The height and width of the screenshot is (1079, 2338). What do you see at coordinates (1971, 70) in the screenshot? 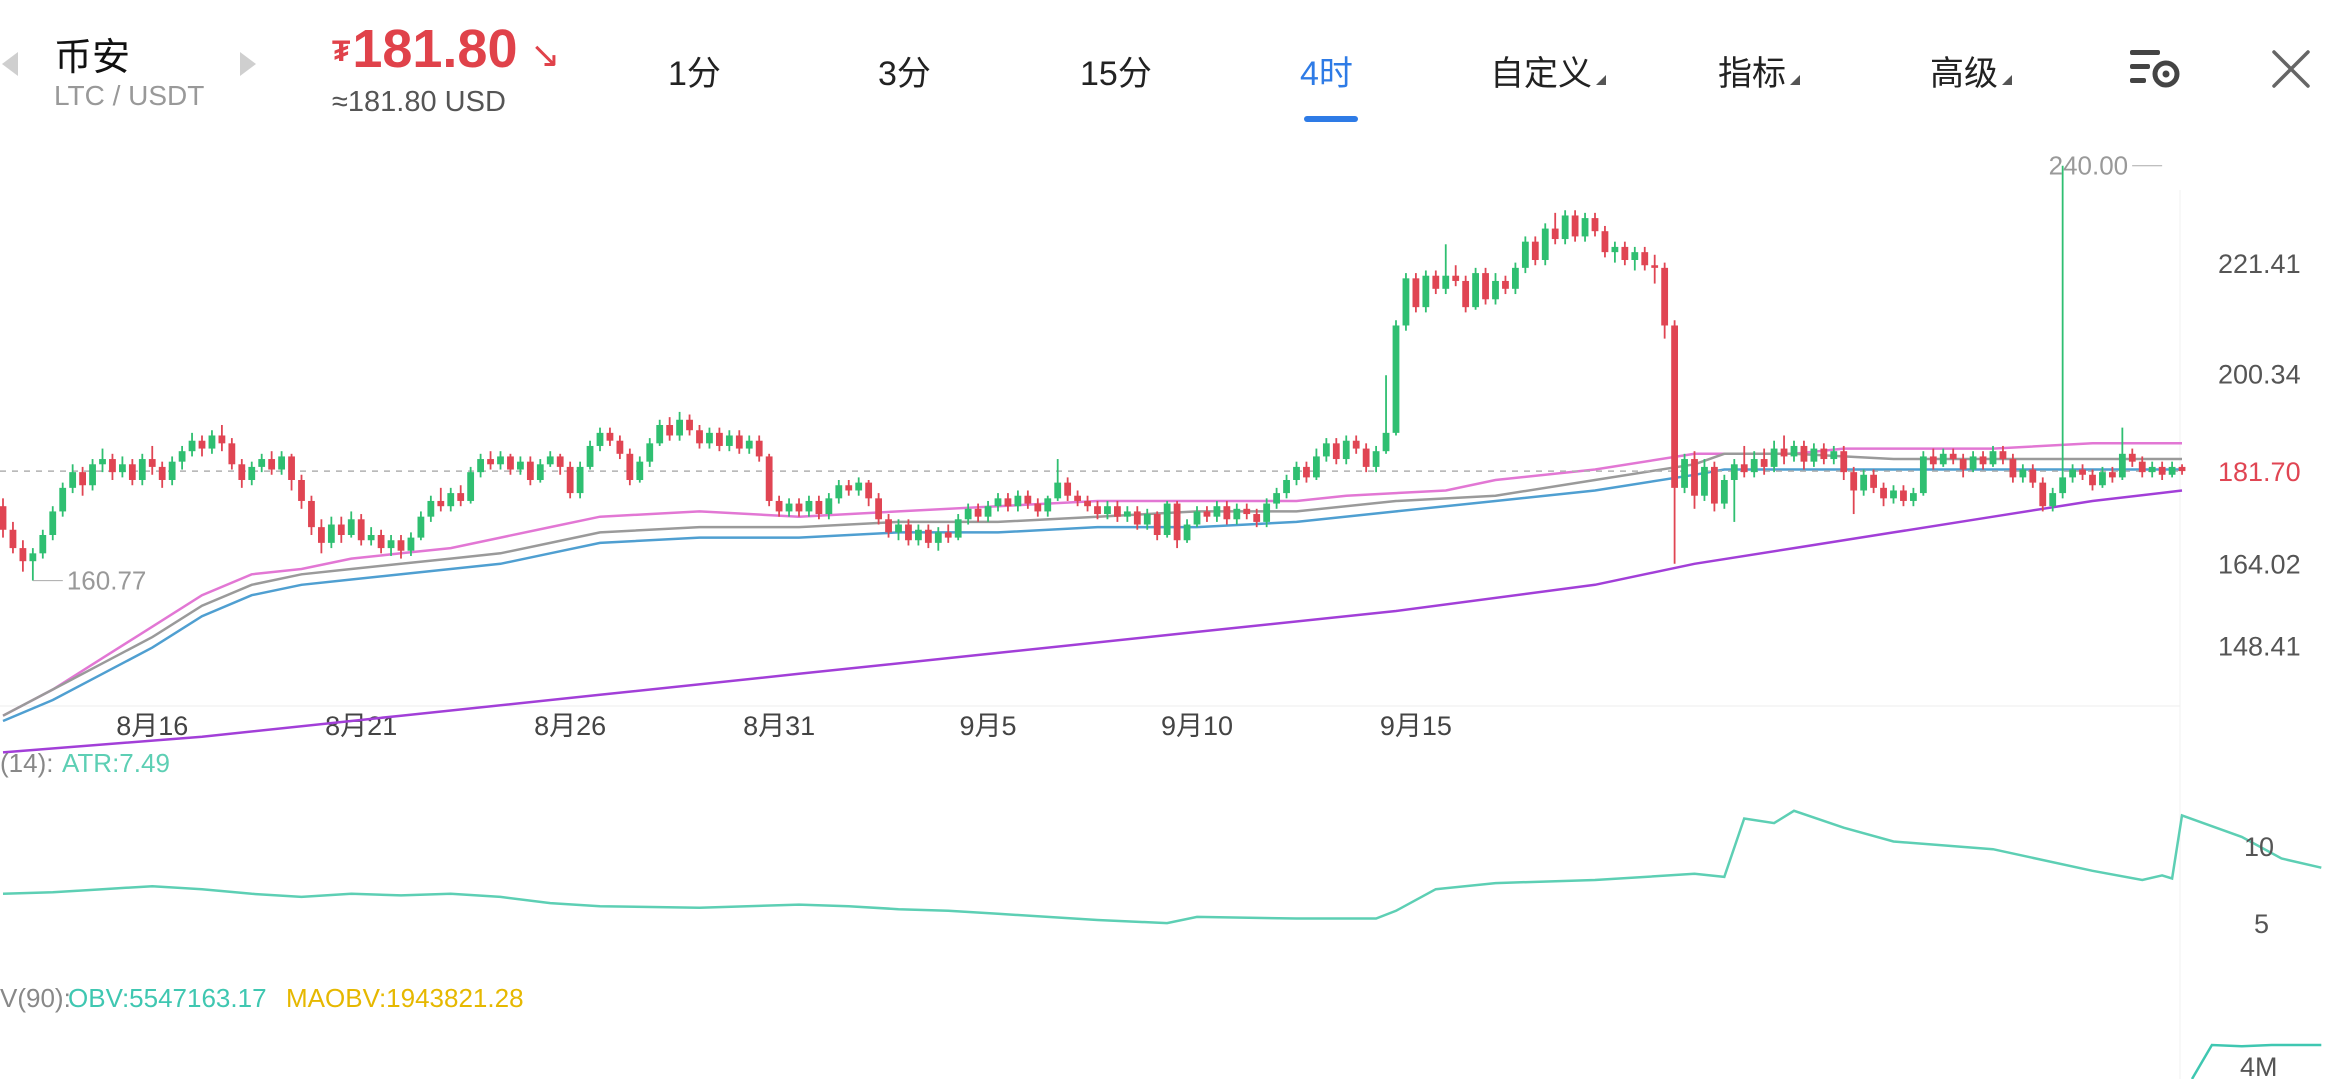
I see `tab-advanced: 高级` at bounding box center [1971, 70].